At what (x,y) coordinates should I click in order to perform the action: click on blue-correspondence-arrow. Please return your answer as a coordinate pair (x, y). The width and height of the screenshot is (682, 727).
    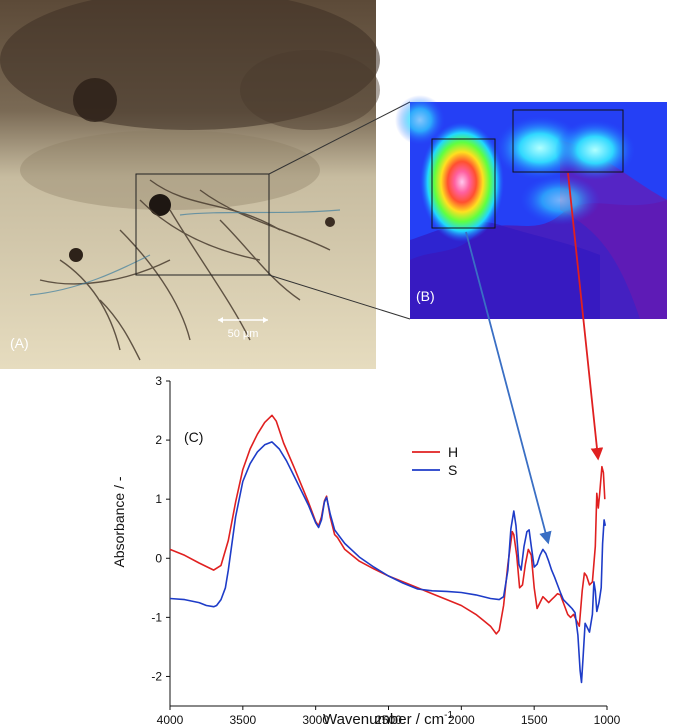
    Looking at the image, I should click on (508, 388).